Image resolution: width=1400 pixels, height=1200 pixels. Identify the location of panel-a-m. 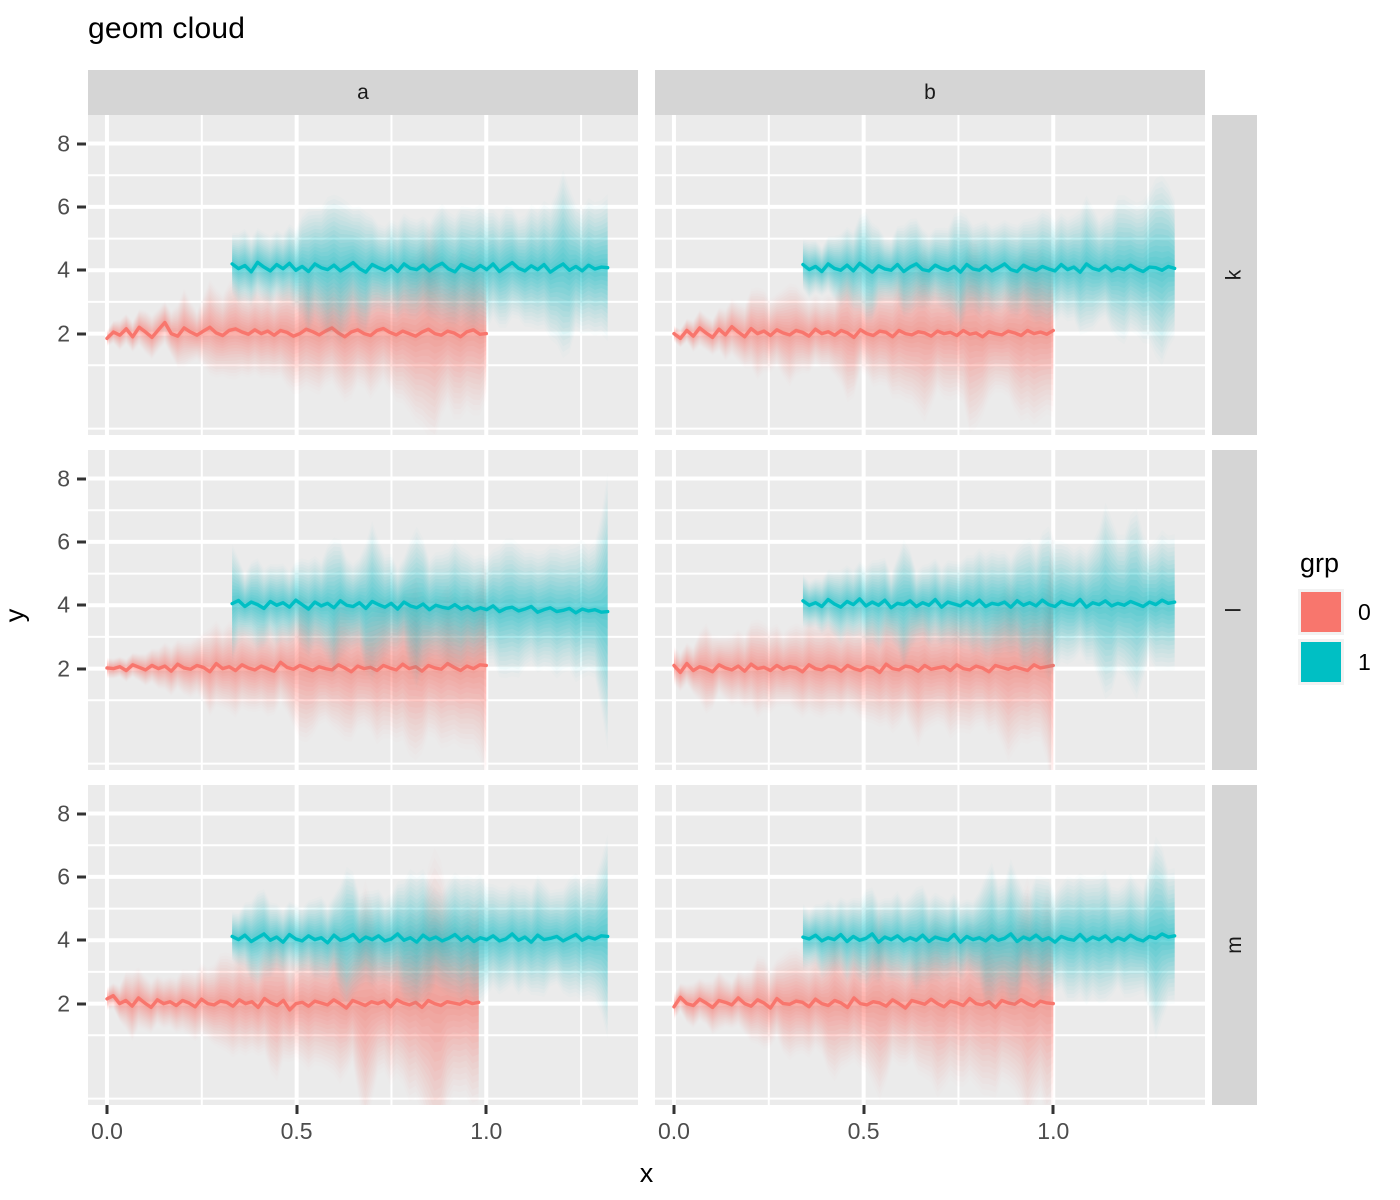
(363, 945).